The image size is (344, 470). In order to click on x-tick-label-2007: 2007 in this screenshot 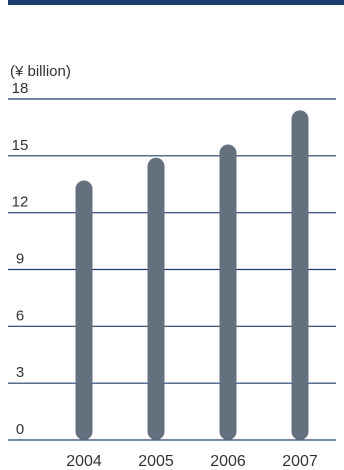, I will do `click(300, 461)`.